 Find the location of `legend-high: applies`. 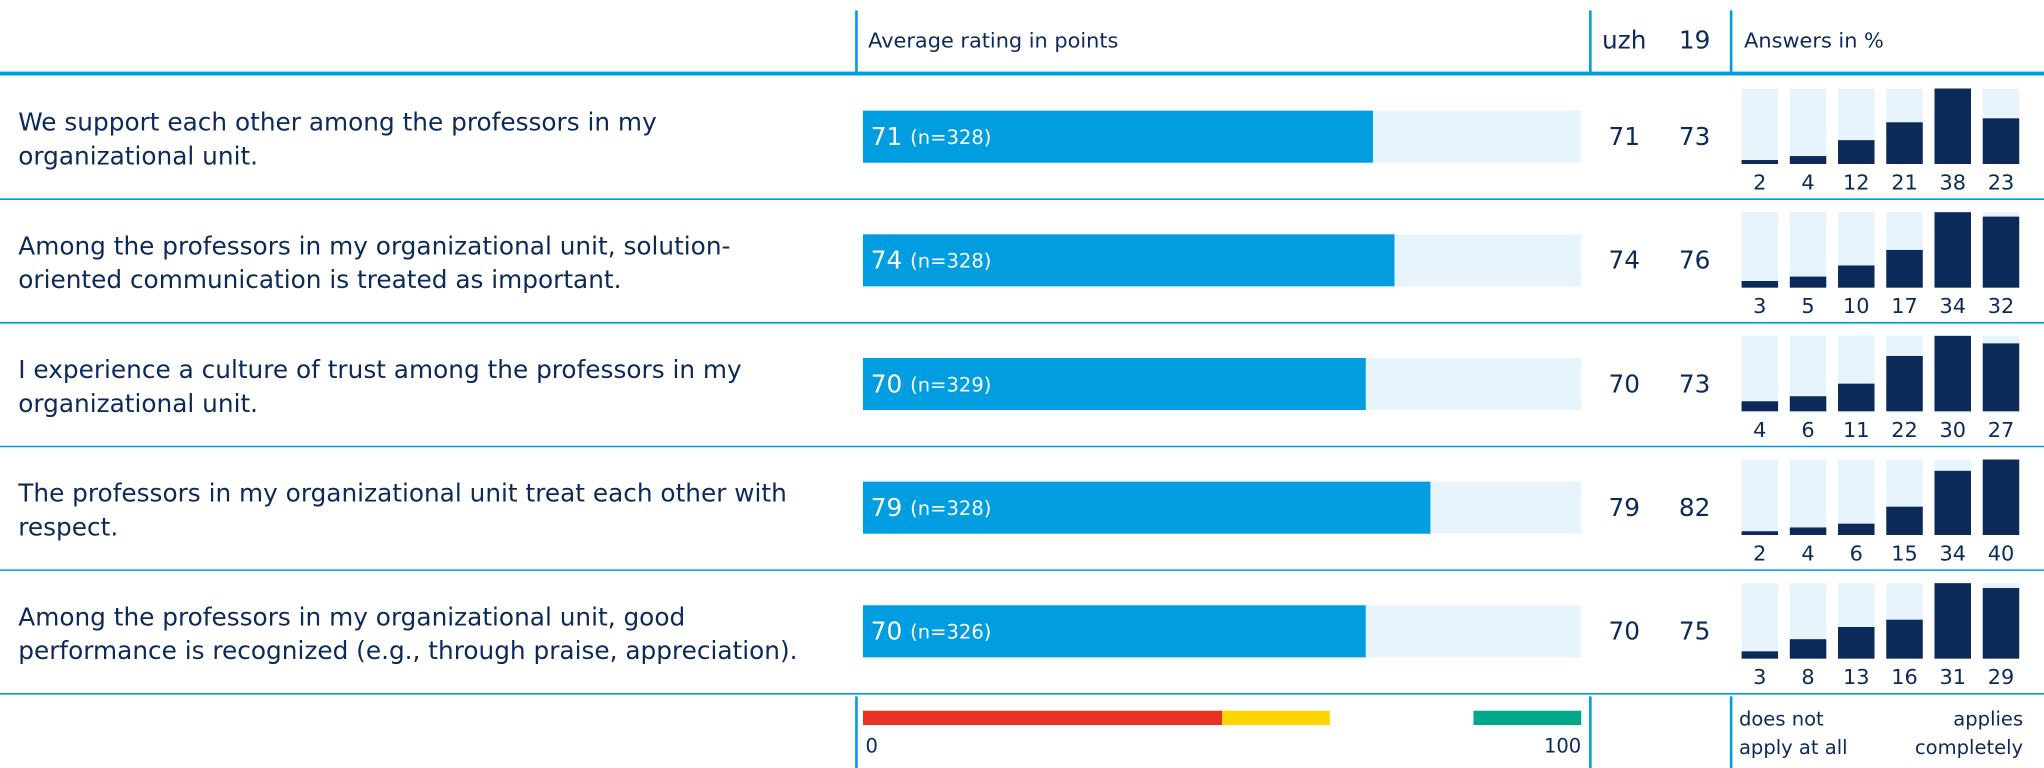

legend-high: applies is located at coordinates (1988, 718).